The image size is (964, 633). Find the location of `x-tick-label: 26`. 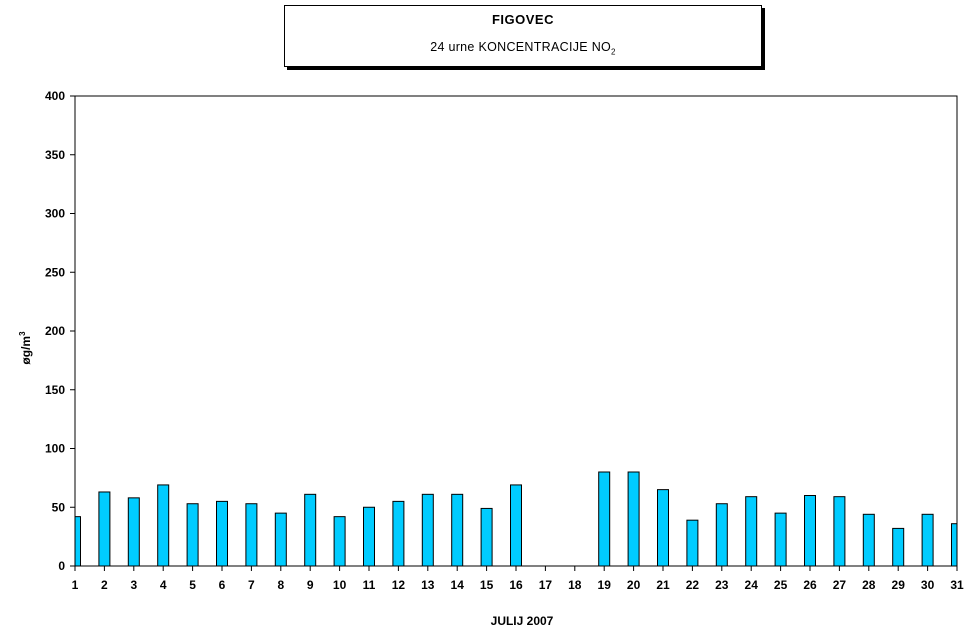

x-tick-label: 26 is located at coordinates (810, 585).